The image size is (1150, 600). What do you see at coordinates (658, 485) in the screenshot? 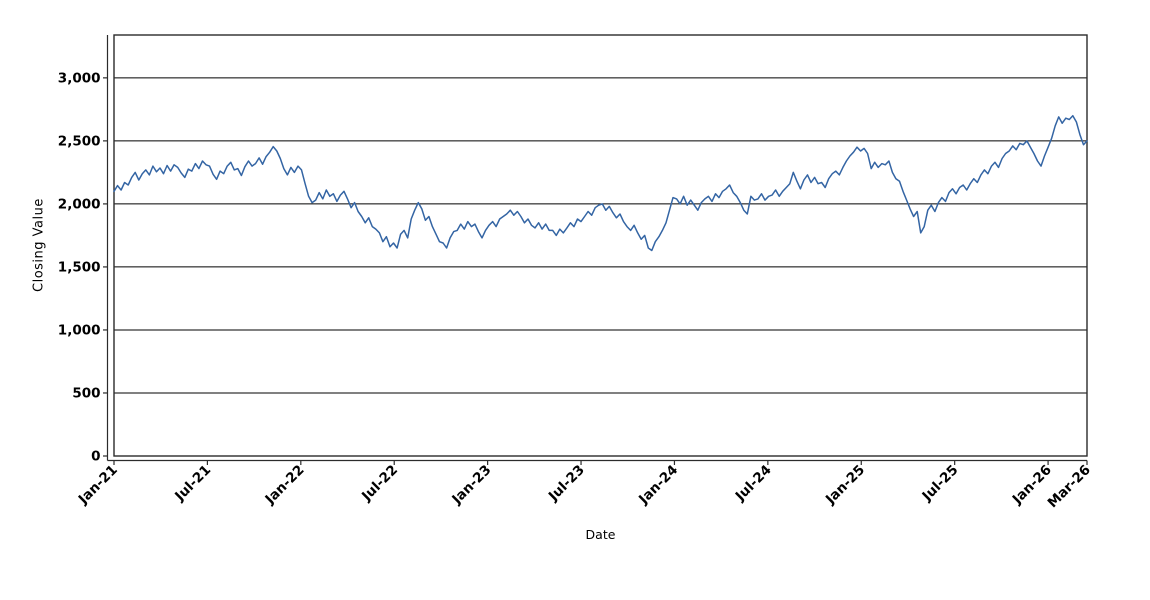
I see `x-axis-tick-label: Jan-24` at bounding box center [658, 485].